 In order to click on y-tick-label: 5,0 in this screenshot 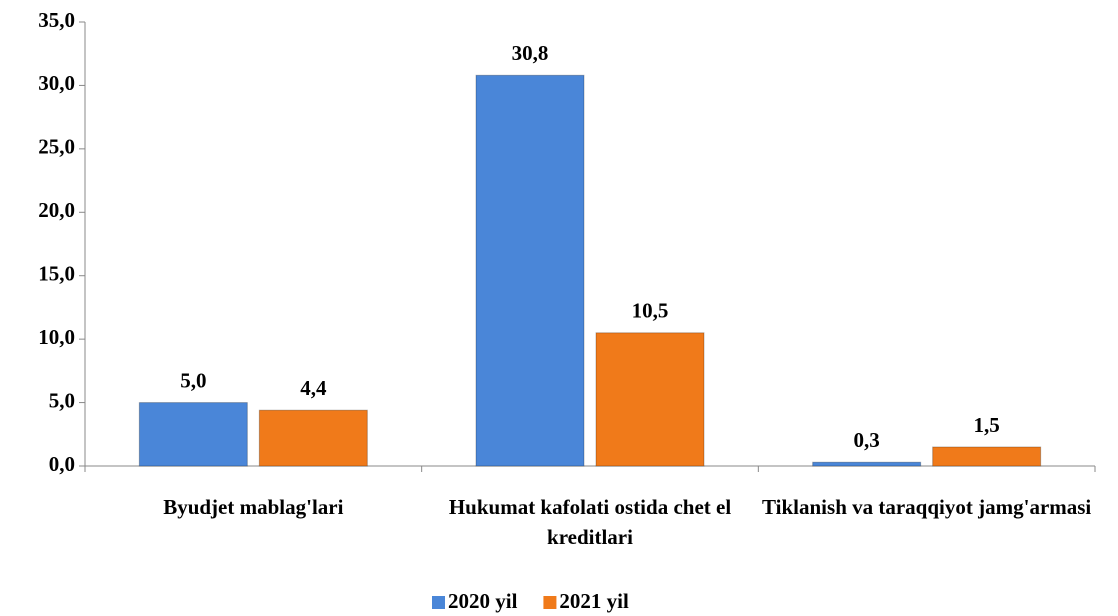, I will do `click(62, 400)`.